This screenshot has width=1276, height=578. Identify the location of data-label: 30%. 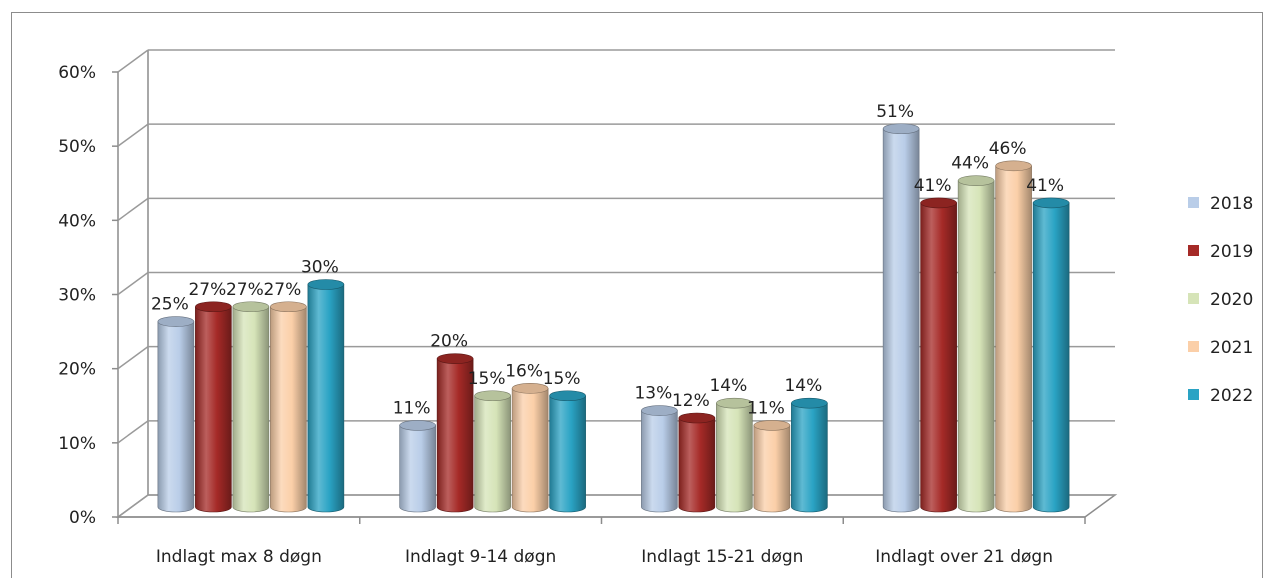
(320, 268).